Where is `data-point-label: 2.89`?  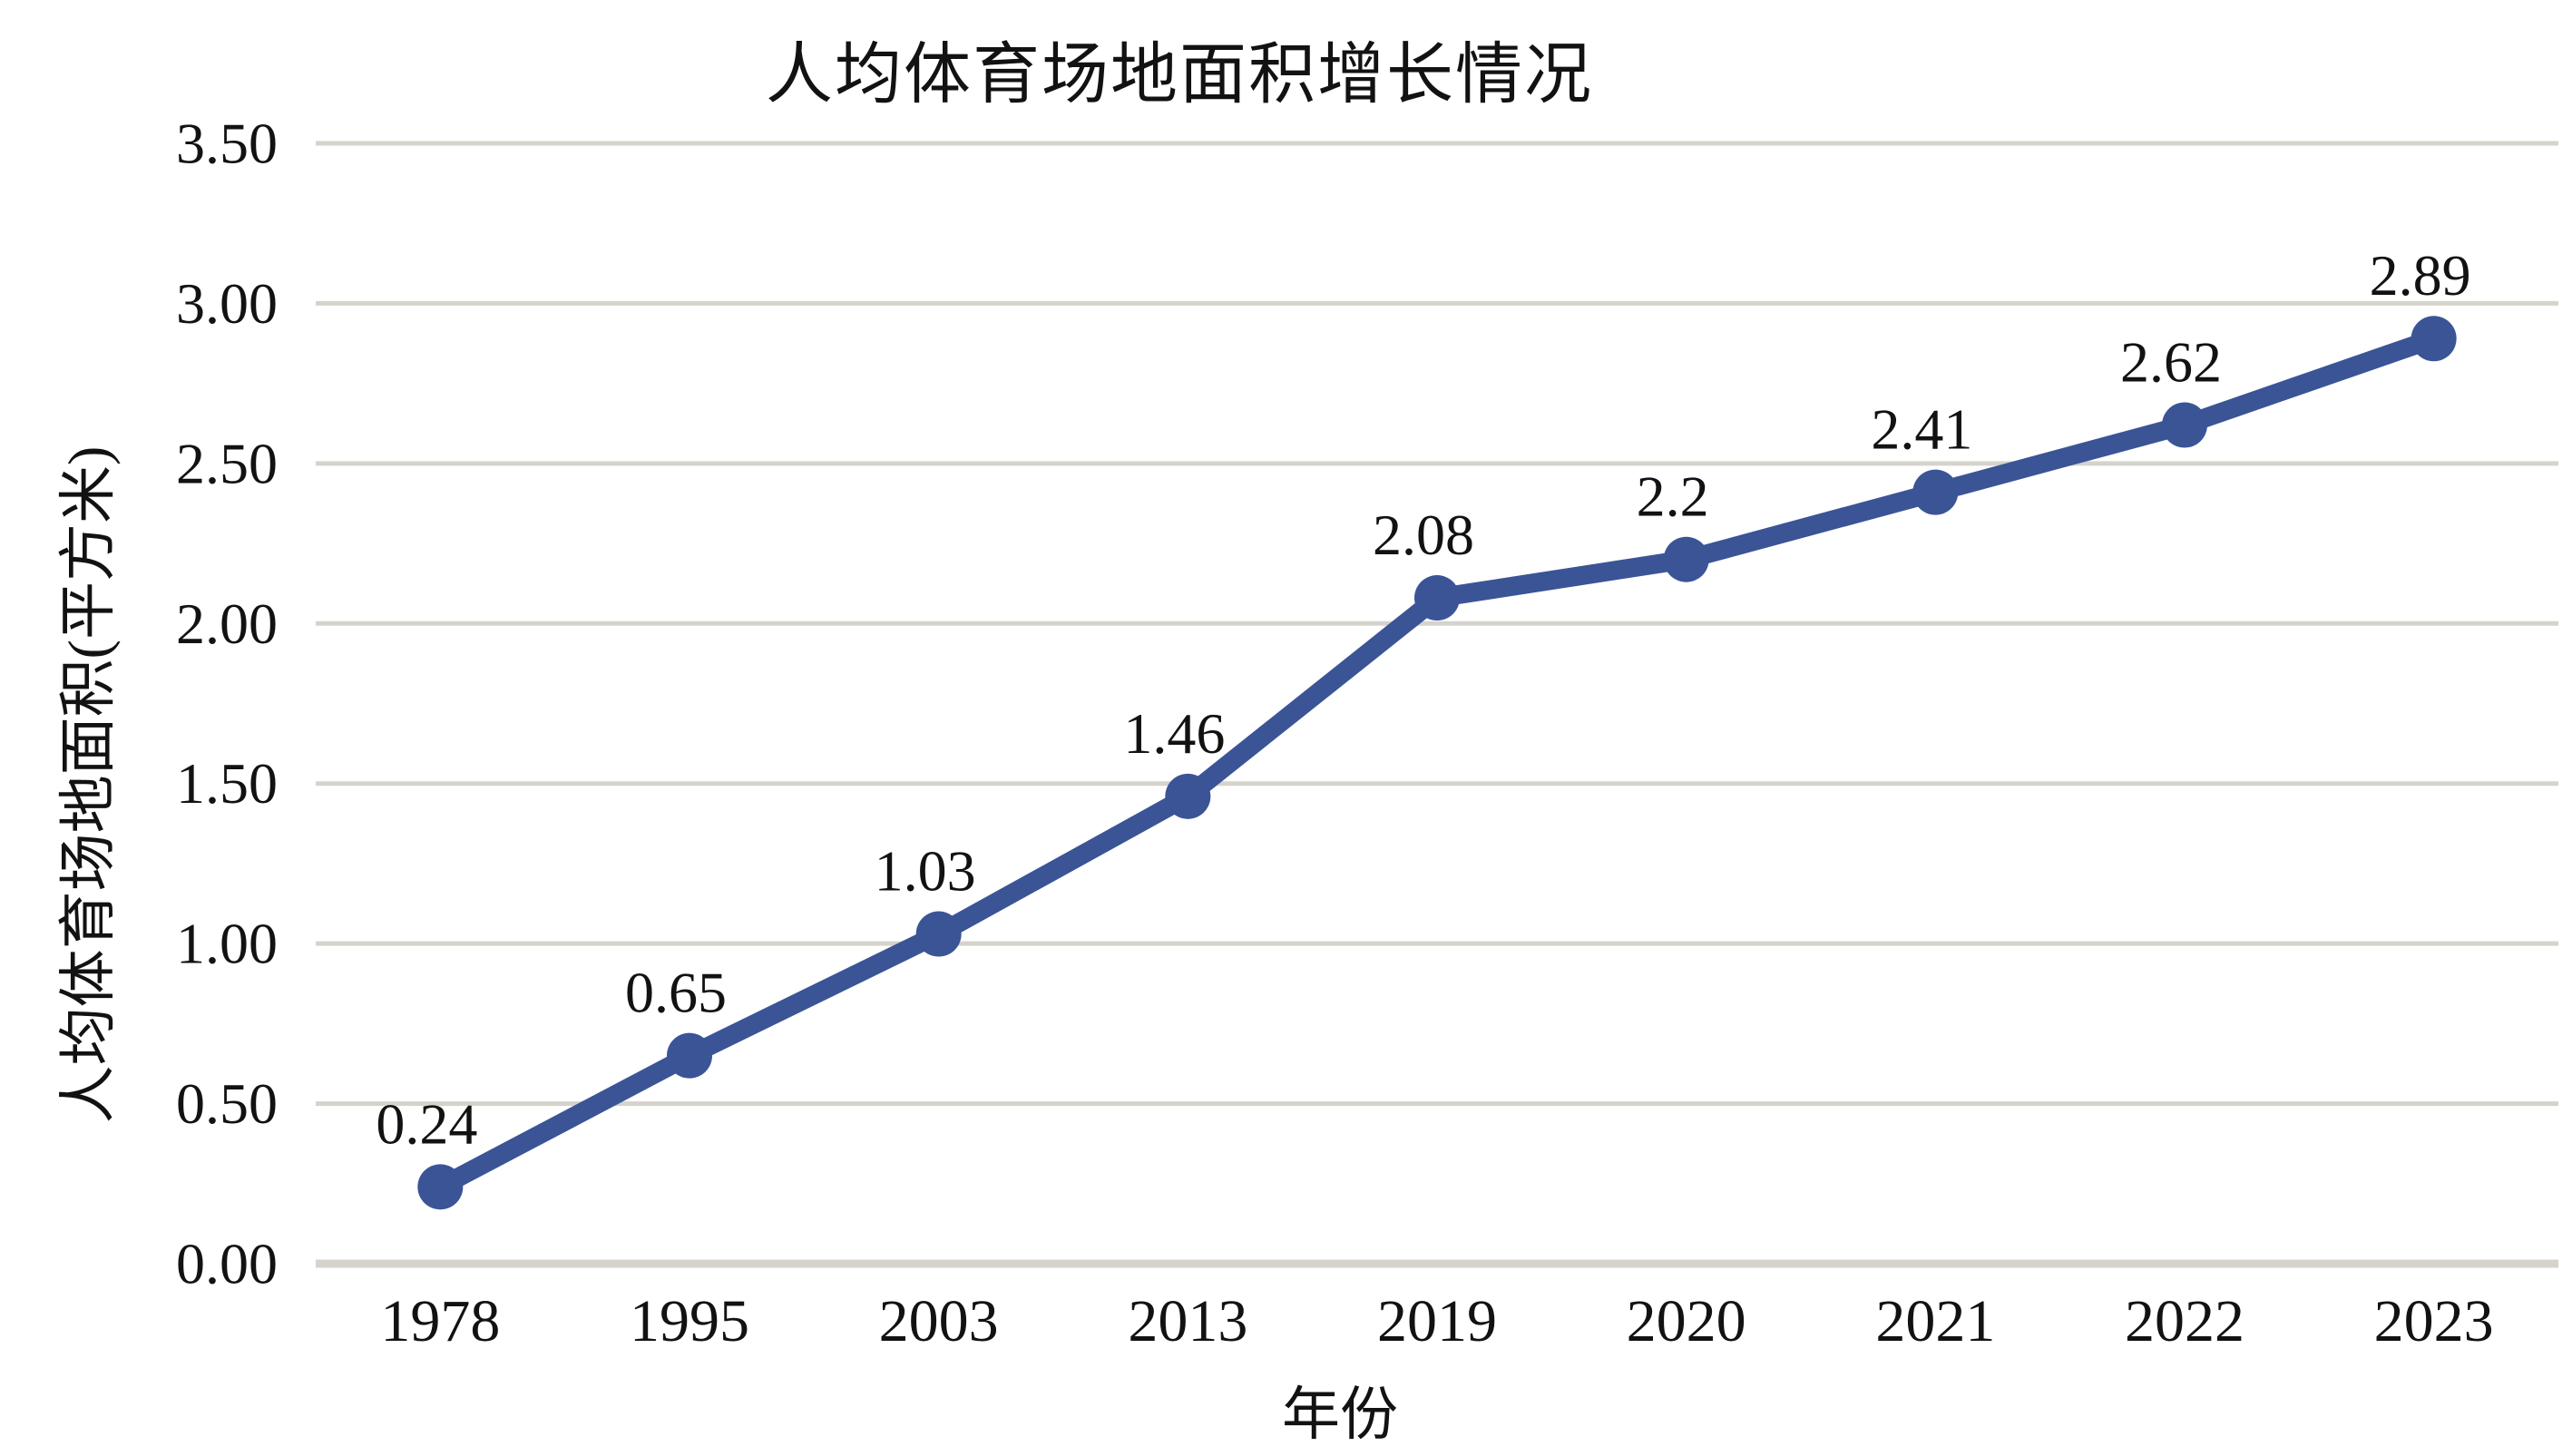
data-point-label: 2.89 is located at coordinates (2420, 276).